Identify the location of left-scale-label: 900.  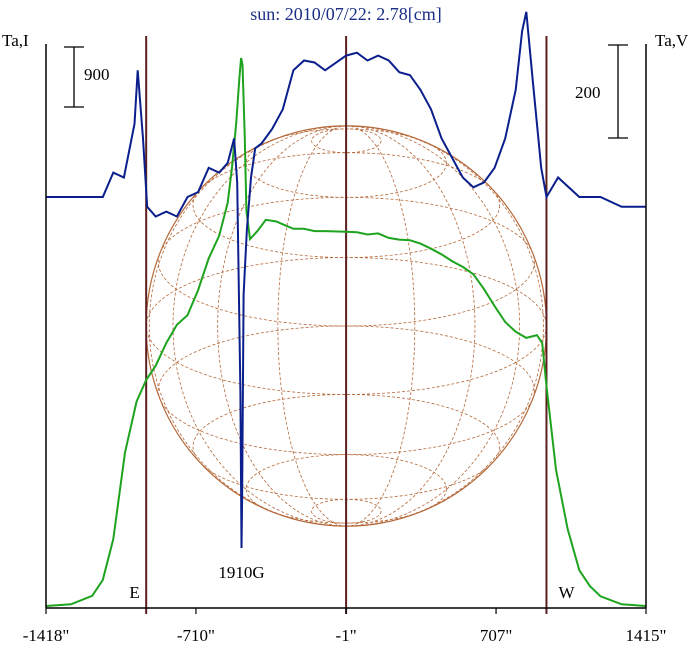
(97, 74).